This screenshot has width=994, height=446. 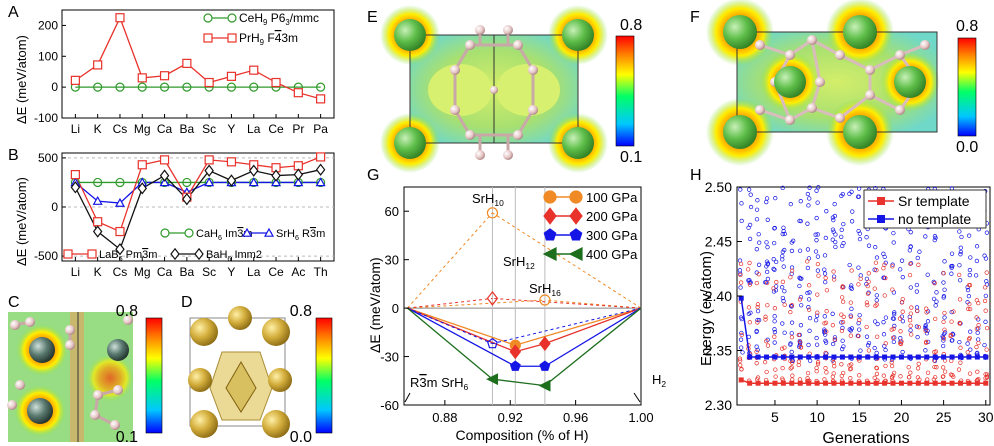 I want to click on y-tick-label: 2.45, so click(x=718, y=242).